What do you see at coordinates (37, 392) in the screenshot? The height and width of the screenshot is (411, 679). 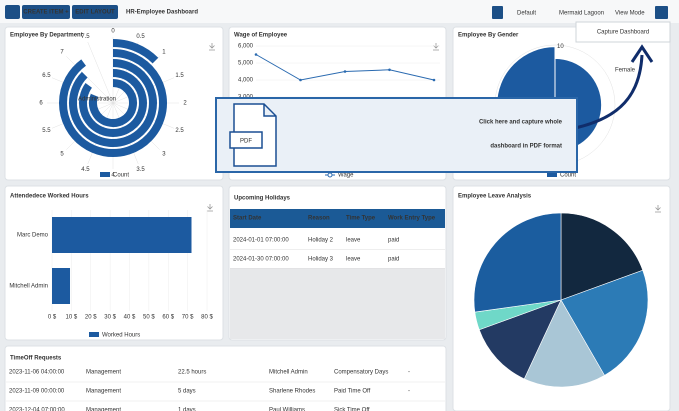 I see `table-cell: 2023-11-09 00:00:00` at bounding box center [37, 392].